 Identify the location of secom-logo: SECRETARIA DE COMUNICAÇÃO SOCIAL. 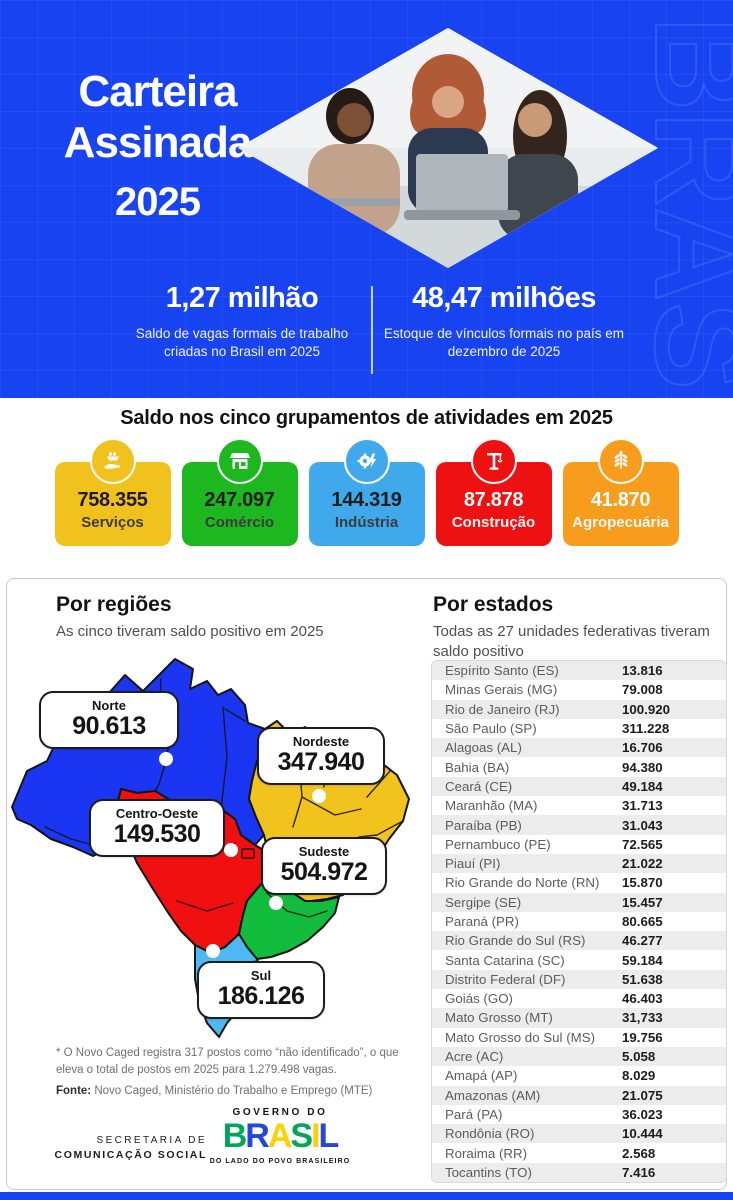
(124, 1148).